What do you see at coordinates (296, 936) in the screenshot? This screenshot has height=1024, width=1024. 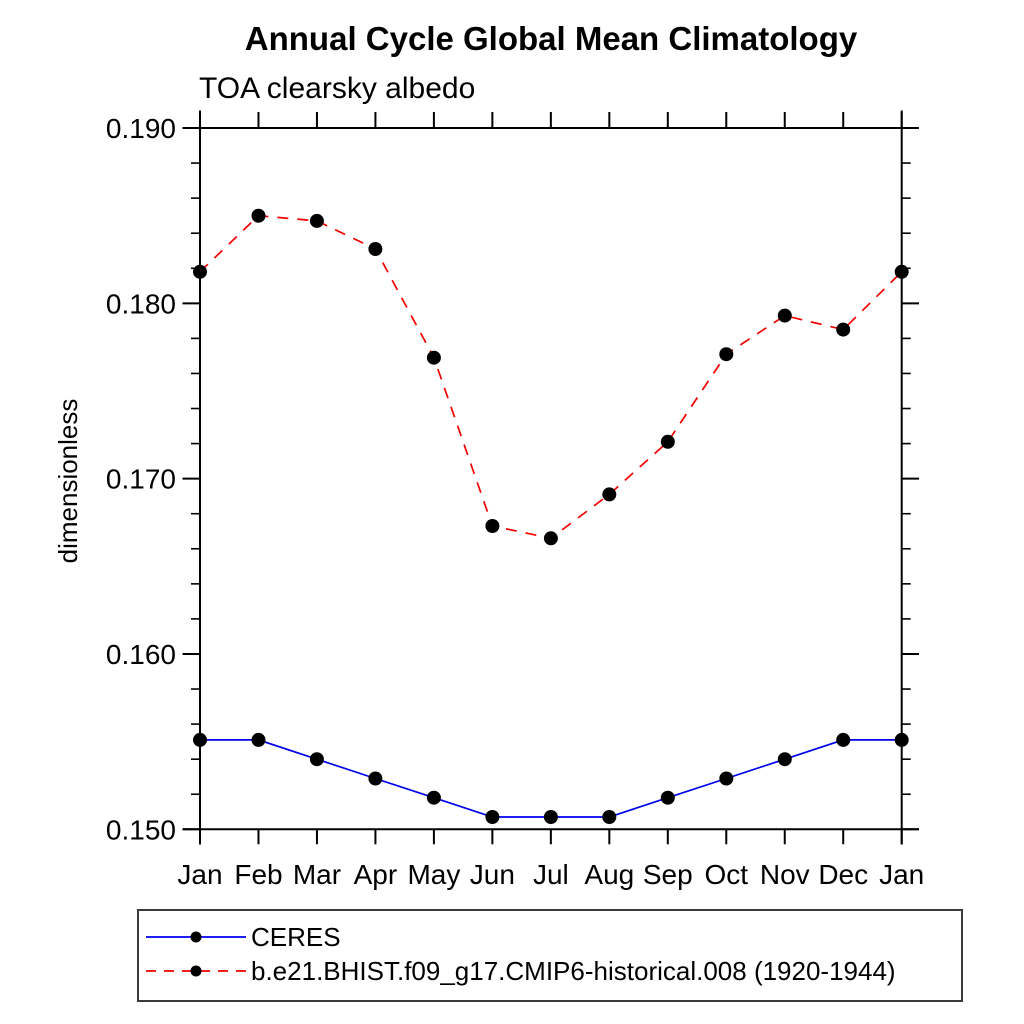 I see `legend-label-ceres: CERES` at bounding box center [296, 936].